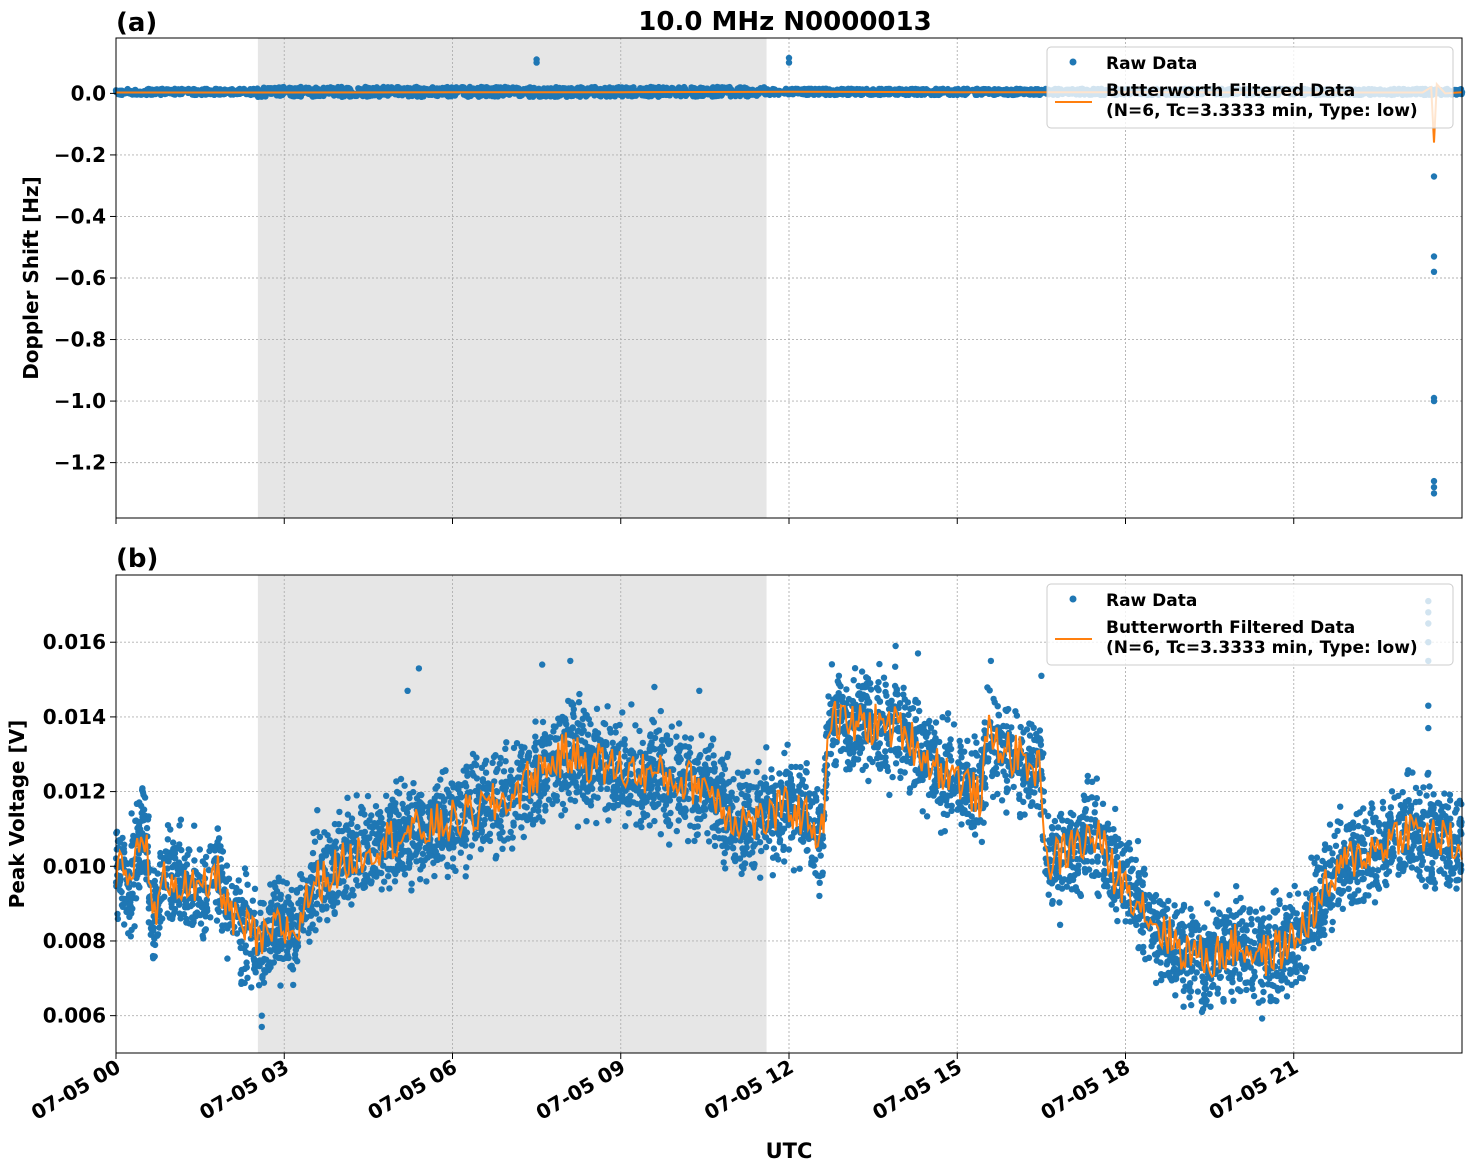  Describe the element at coordinates (88, 93) in the screenshot. I see `panel-a-y-tick-label: 0.0` at that location.